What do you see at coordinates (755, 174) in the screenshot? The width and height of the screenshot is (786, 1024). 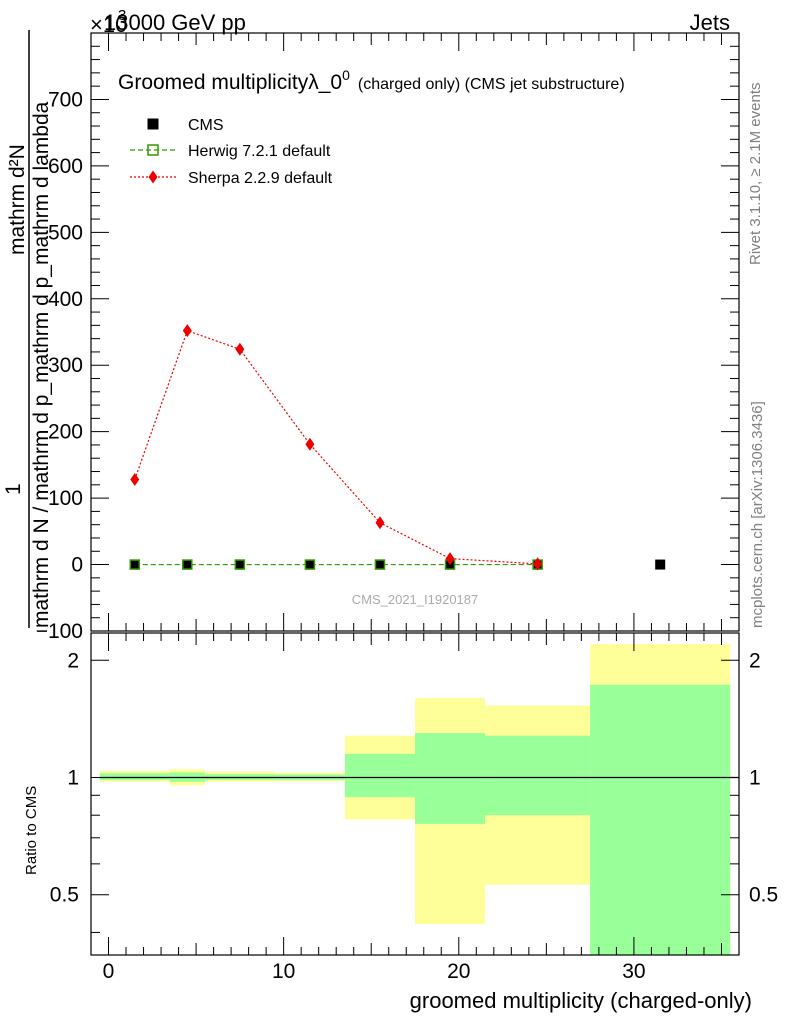 I see `rivet-label: Rivet 3.1.10, ≥ 2.1M events` at bounding box center [755, 174].